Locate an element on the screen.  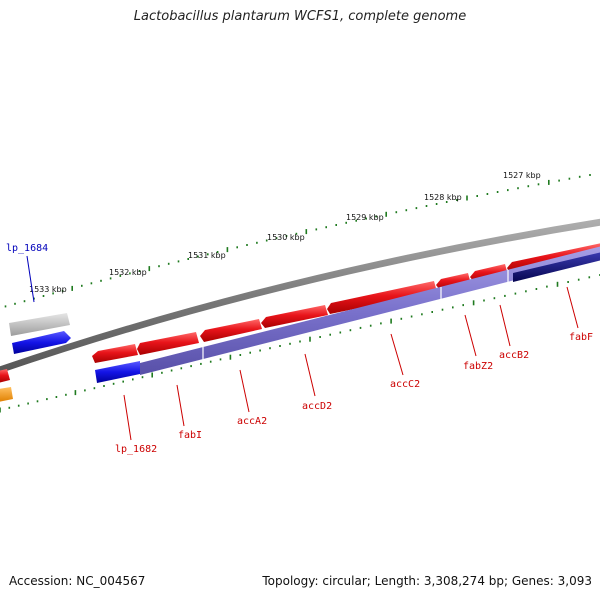
kbp-label: 1532 kbp is located at coordinates (128, 272).